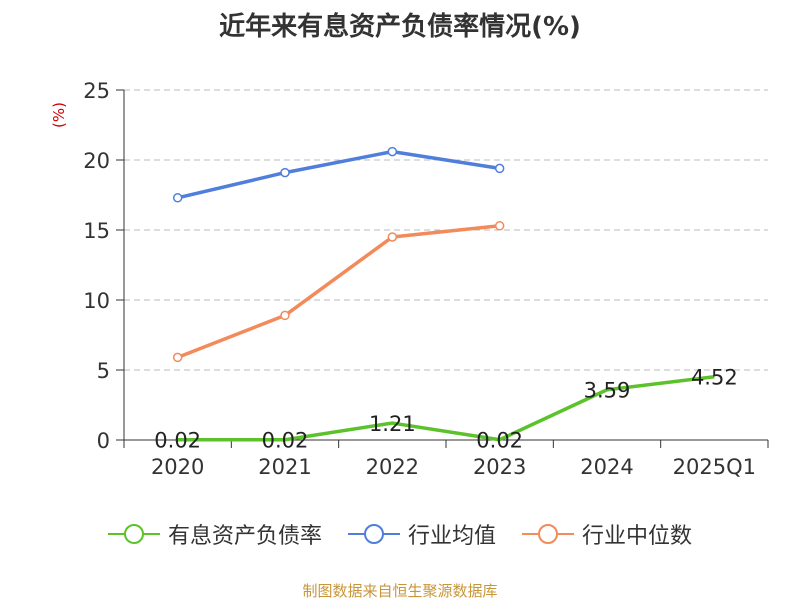 Image resolution: width=800 pixels, height=601 pixels. What do you see at coordinates (244, 536) in the screenshot?
I see `legend-label: 有息资产负债率` at bounding box center [244, 536].